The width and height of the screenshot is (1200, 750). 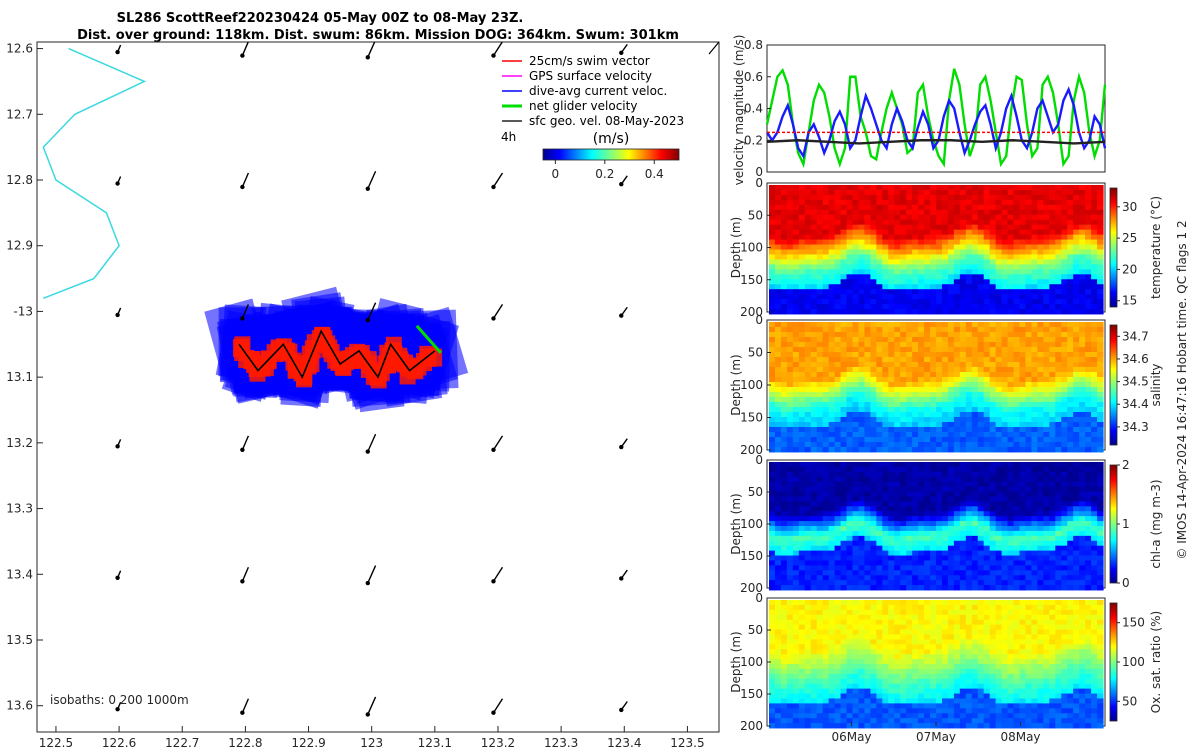 What do you see at coordinates (242, 450) in the screenshot?
I see `geo-velocity-arrowhead` at bounding box center [242, 450].